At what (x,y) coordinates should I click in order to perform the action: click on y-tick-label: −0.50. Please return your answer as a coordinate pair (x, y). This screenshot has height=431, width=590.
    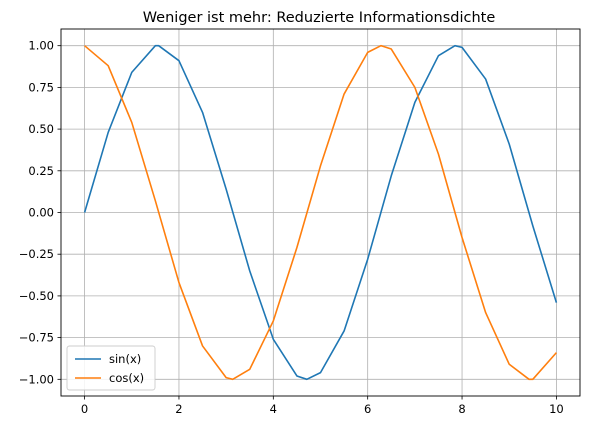
    Looking at the image, I should click on (36, 296).